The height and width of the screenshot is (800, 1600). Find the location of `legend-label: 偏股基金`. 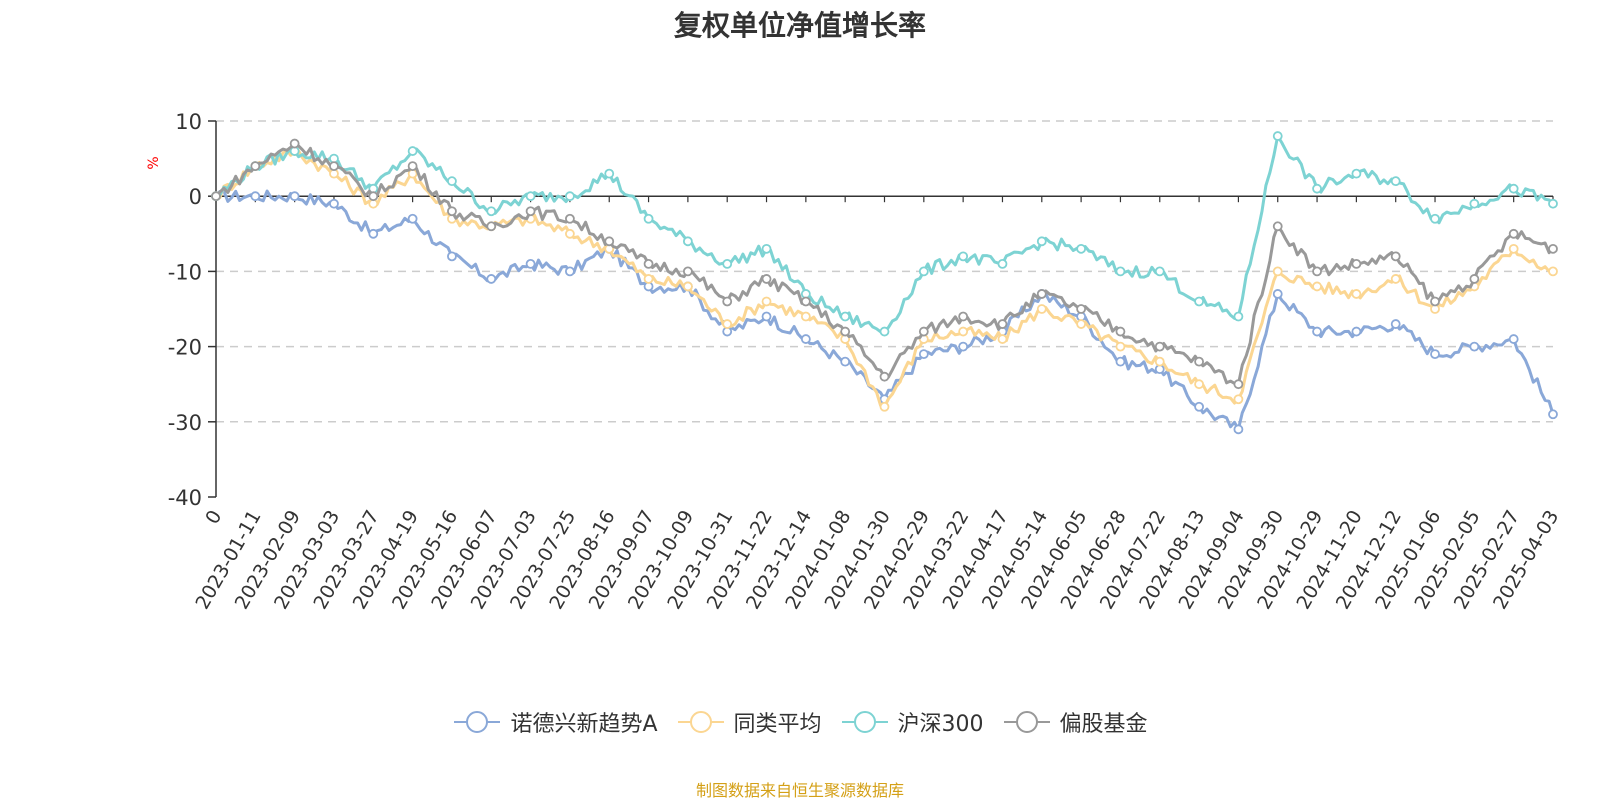

legend-label: 偏股基金 is located at coordinates (1103, 724).